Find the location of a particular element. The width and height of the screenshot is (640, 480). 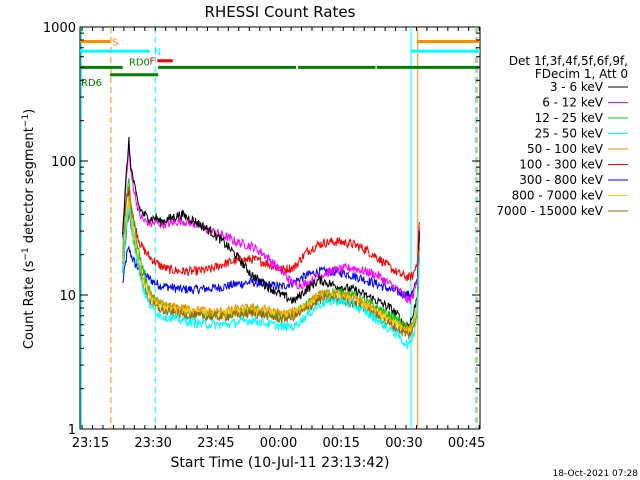

x-tick-label: 00:45 is located at coordinates (466, 443).